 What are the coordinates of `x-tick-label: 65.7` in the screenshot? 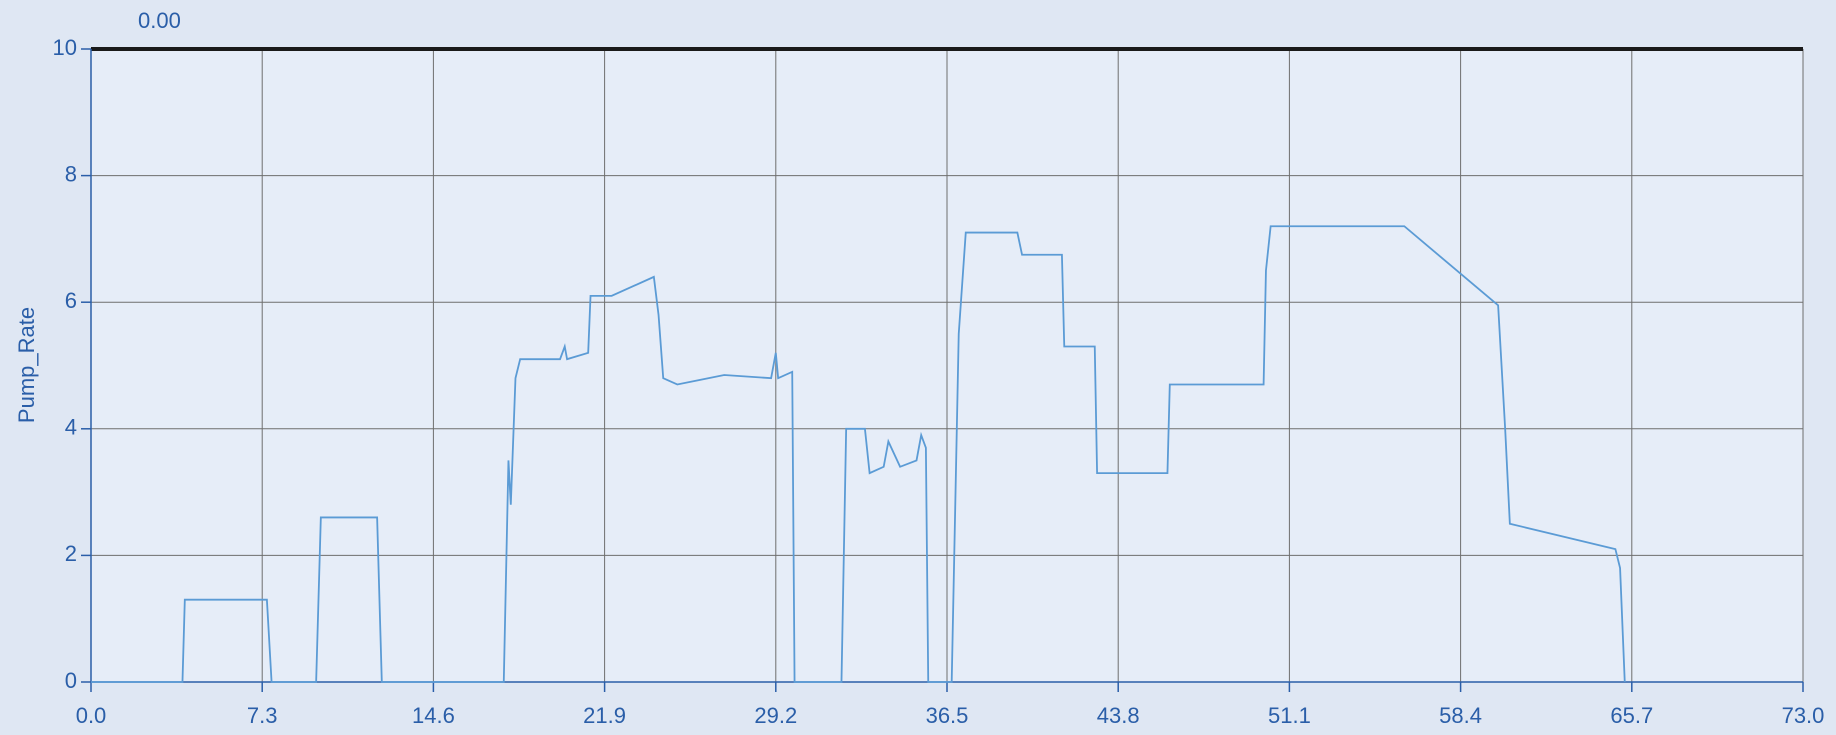 It's located at (1631, 715).